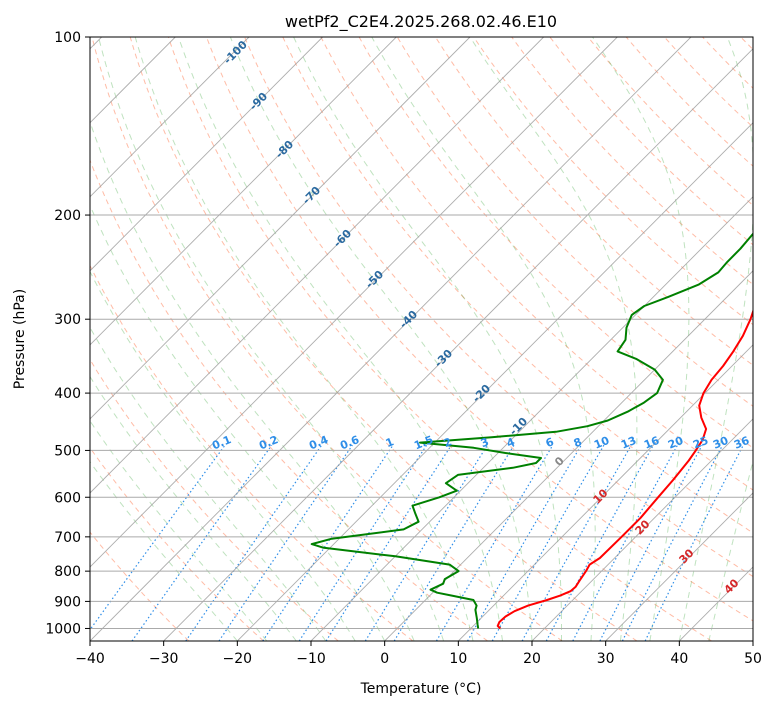 The width and height of the screenshot is (775, 708). What do you see at coordinates (384, 659) in the screenshot?
I see `x-tick-label: 0` at bounding box center [384, 659].